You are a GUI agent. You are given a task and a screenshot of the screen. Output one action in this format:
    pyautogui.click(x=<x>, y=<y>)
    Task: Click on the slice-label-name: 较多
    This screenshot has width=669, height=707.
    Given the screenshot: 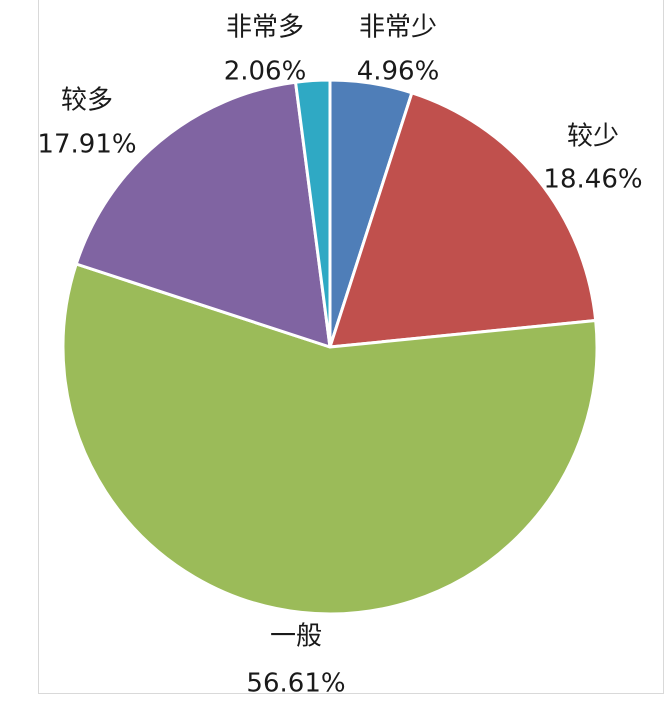 What is the action you would take?
    pyautogui.click(x=87, y=101)
    